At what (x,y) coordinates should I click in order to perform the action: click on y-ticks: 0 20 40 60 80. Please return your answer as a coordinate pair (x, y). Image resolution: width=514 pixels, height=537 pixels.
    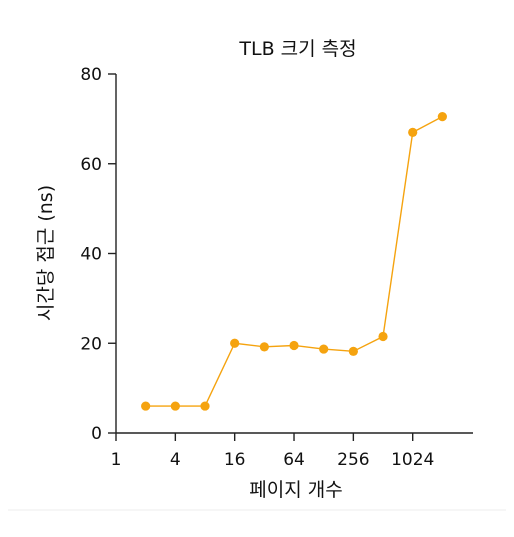
    Looking at the image, I should click on (98, 254).